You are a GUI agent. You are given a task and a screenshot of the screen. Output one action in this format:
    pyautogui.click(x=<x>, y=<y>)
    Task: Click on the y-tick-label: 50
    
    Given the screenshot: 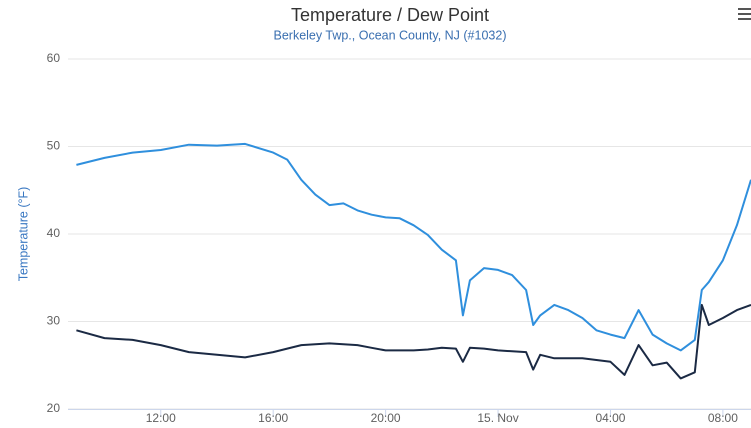 What is the action you would take?
    pyautogui.click(x=54, y=146)
    